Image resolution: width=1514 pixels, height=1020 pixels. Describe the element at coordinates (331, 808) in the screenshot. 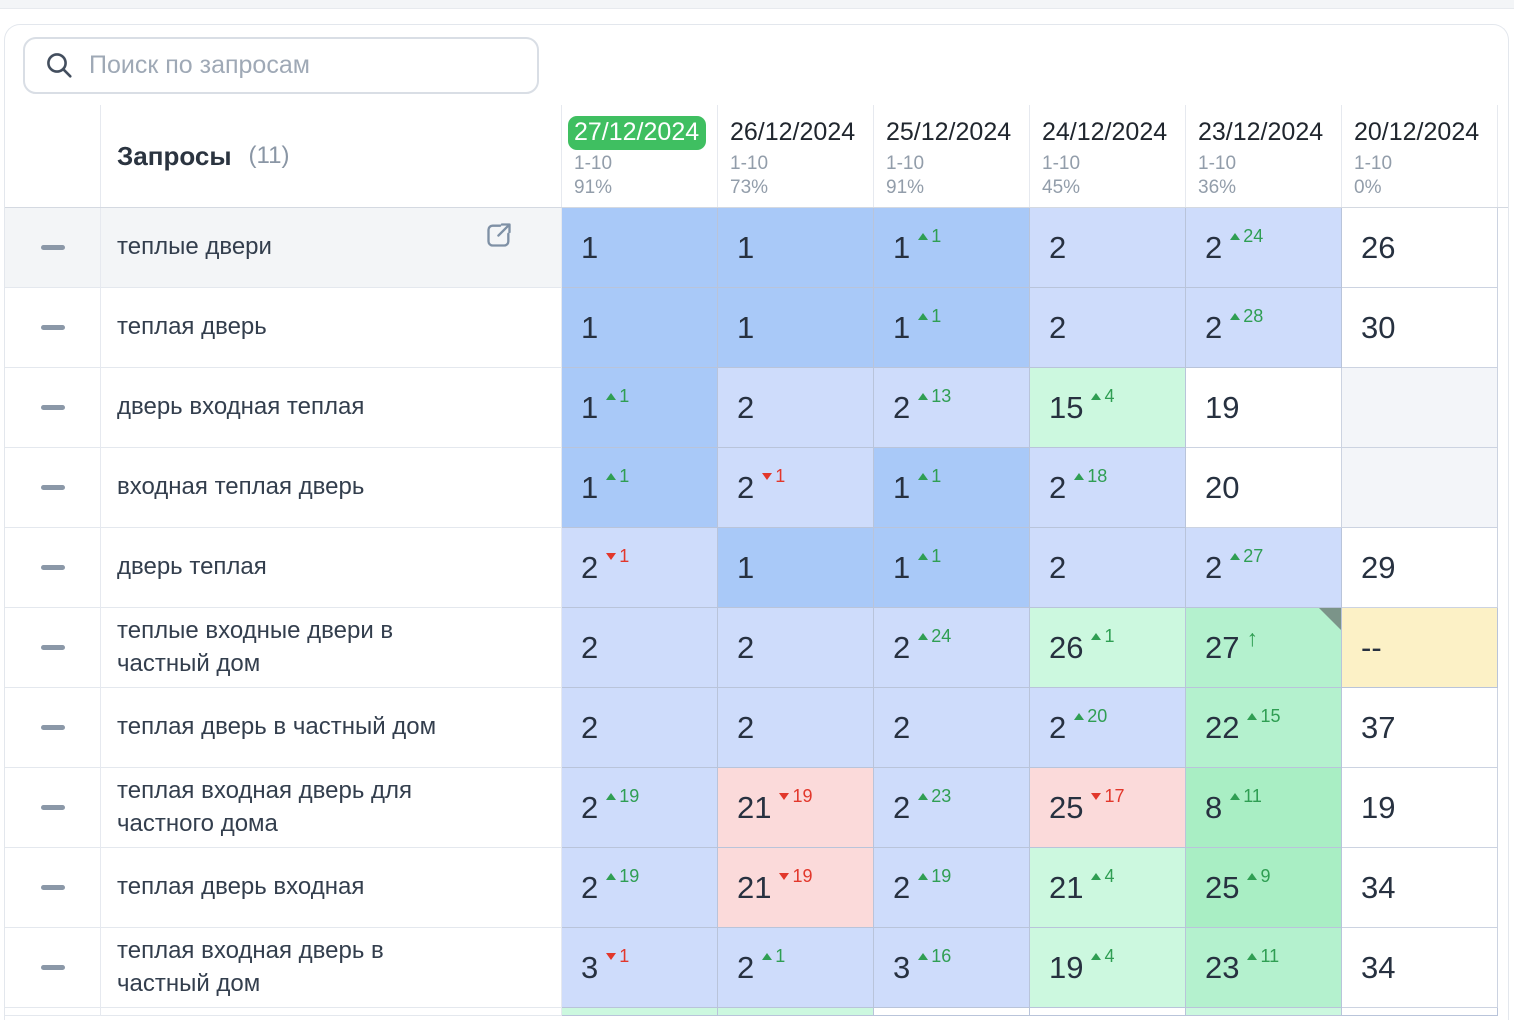

I see `query-cell: теплая входная дверь для частного дома` at that location.